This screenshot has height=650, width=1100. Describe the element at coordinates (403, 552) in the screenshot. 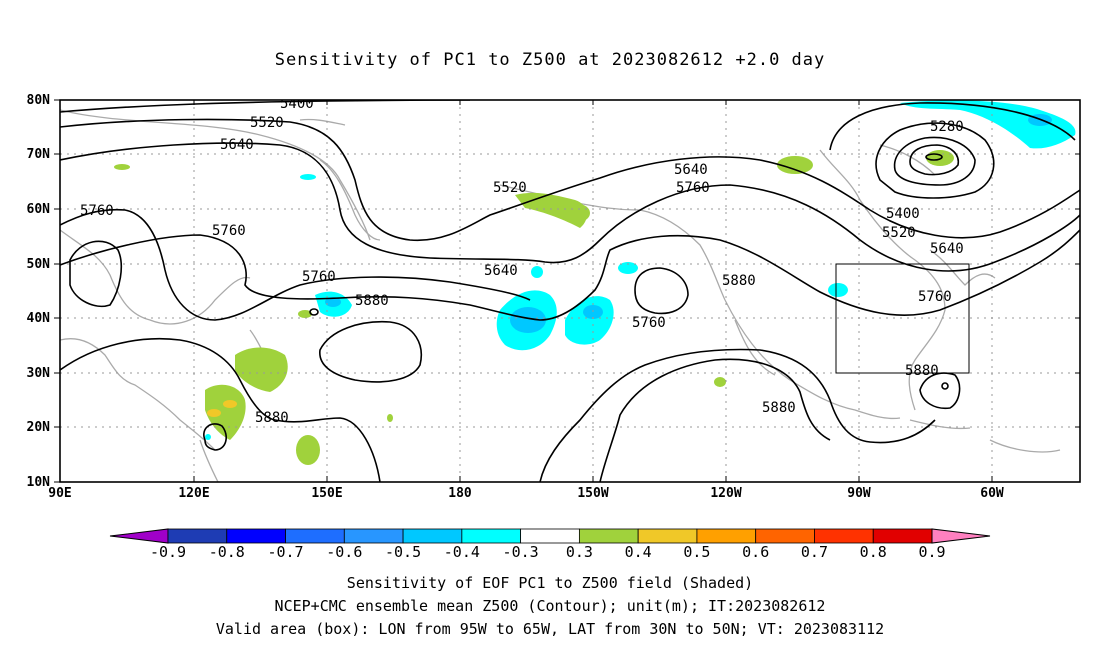

I see `colorbar-label: -0.5` at that location.